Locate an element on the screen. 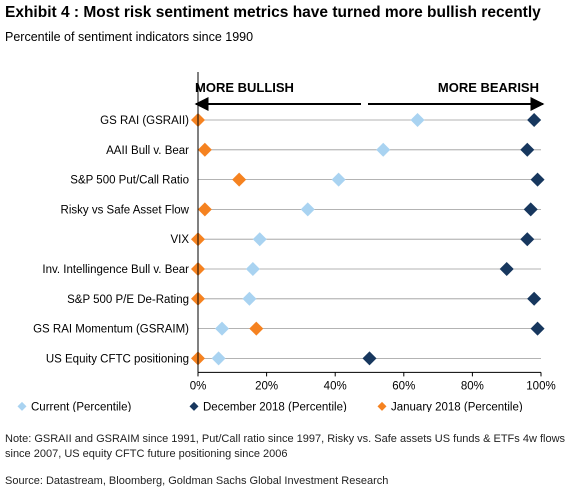  label-more-bullish: MORE BULLISH is located at coordinates (244, 87).